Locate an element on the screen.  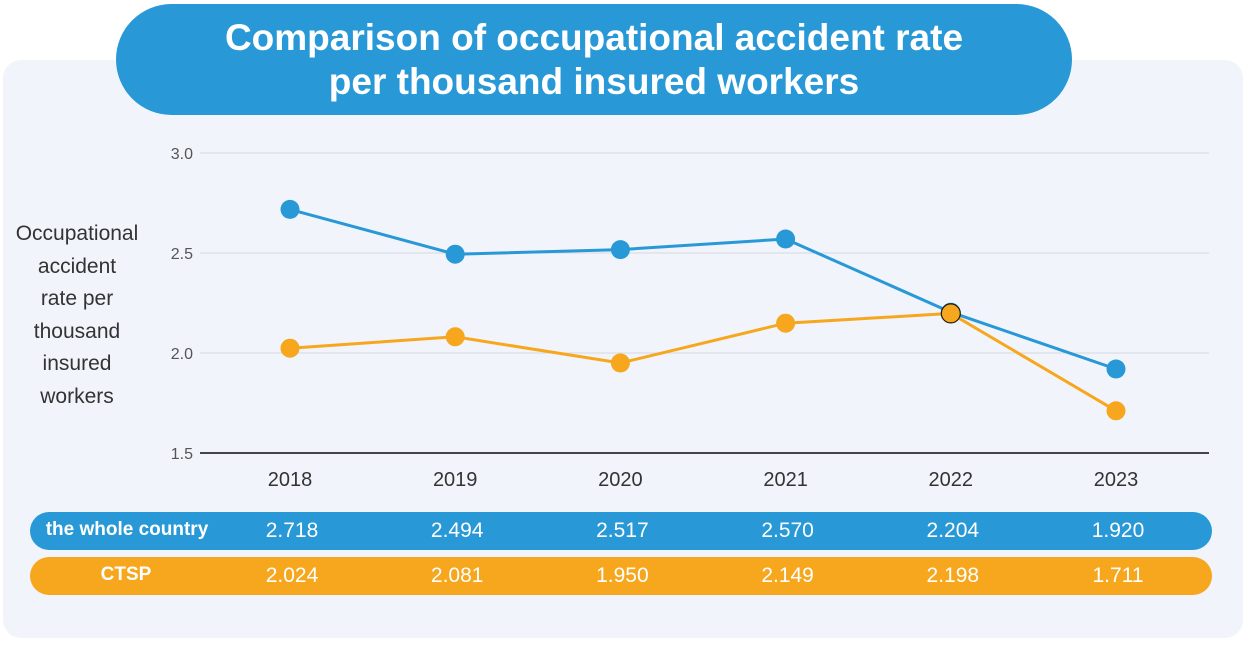
y-axis-label-line: Occupational is located at coordinates (77, 233).